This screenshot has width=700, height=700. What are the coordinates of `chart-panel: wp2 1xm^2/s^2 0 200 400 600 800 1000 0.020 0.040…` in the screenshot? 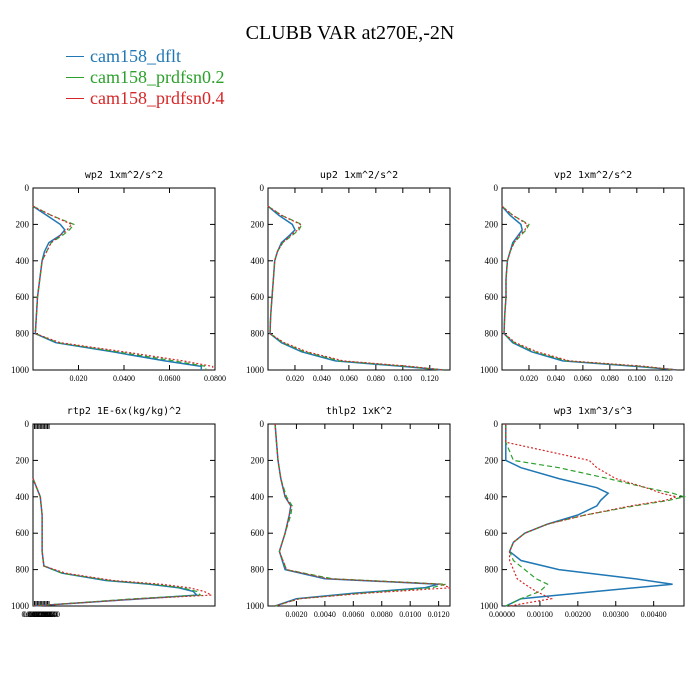 It's located at (118, 276).